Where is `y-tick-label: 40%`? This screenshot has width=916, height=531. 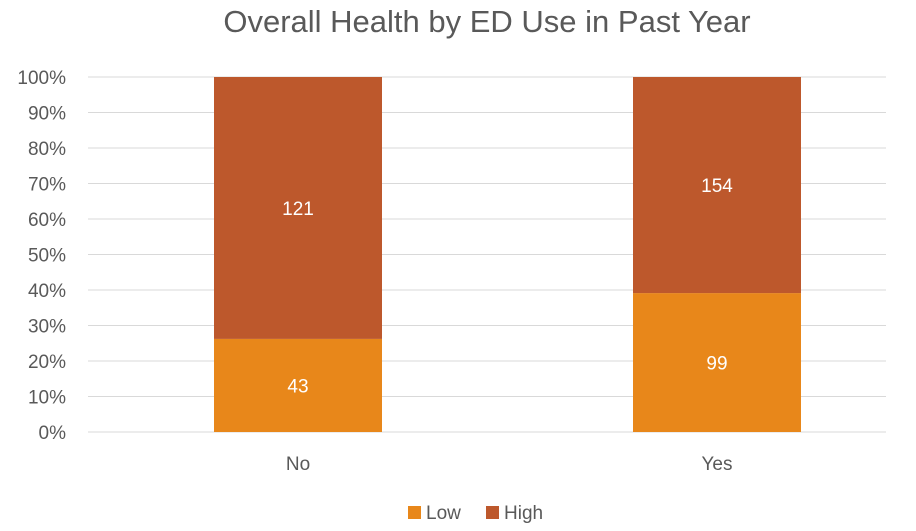 y-tick-label: 40% is located at coordinates (47, 291).